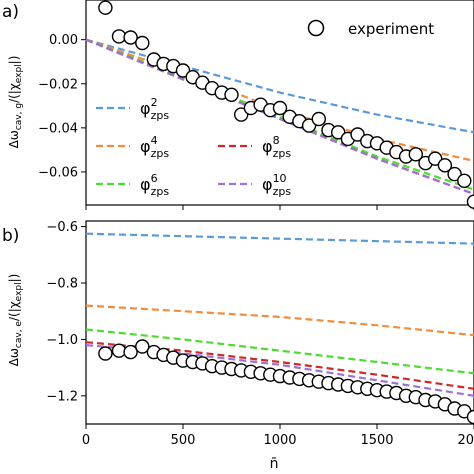  I want to click on legend-label-2: φ2 zps, so click(154, 109).